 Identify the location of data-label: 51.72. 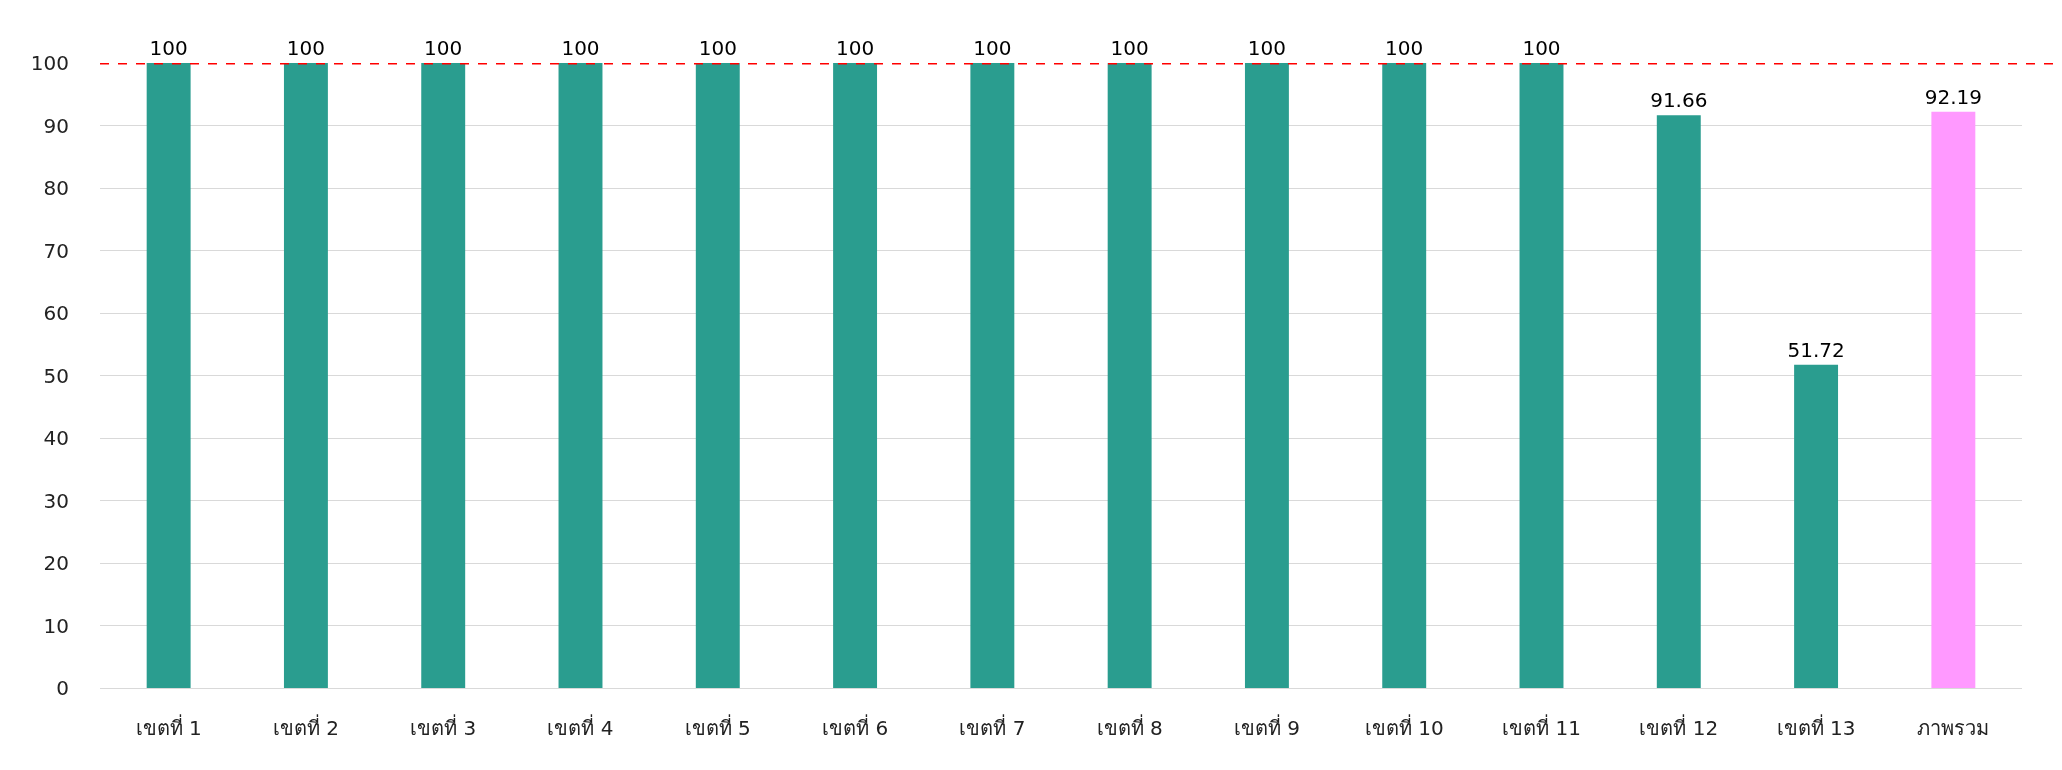
(1816, 349).